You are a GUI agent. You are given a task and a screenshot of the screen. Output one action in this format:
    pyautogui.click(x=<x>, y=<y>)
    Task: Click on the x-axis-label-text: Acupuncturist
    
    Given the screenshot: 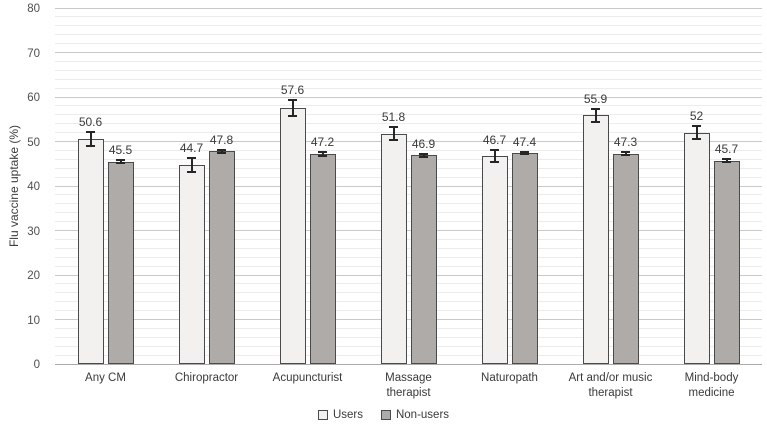 What is the action you would take?
    pyautogui.click(x=307, y=378)
    